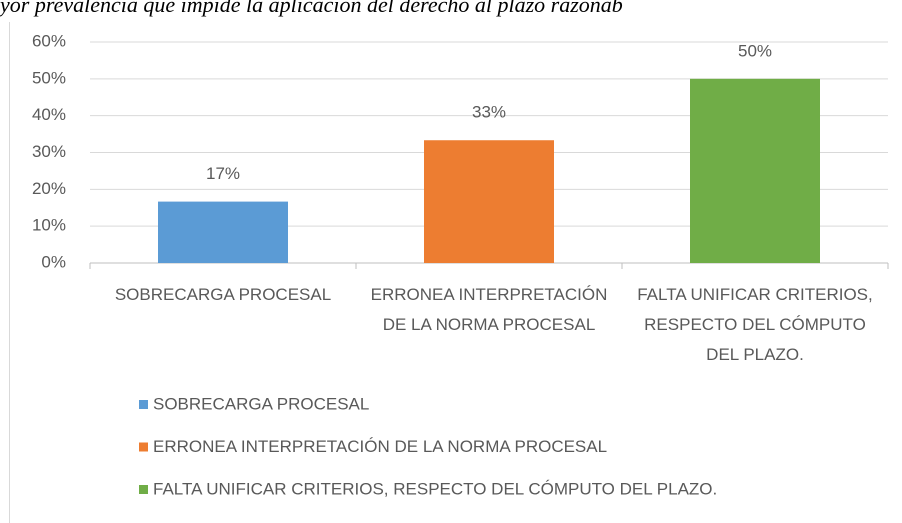  I want to click on y-tick-label: 0%, so click(53, 261).